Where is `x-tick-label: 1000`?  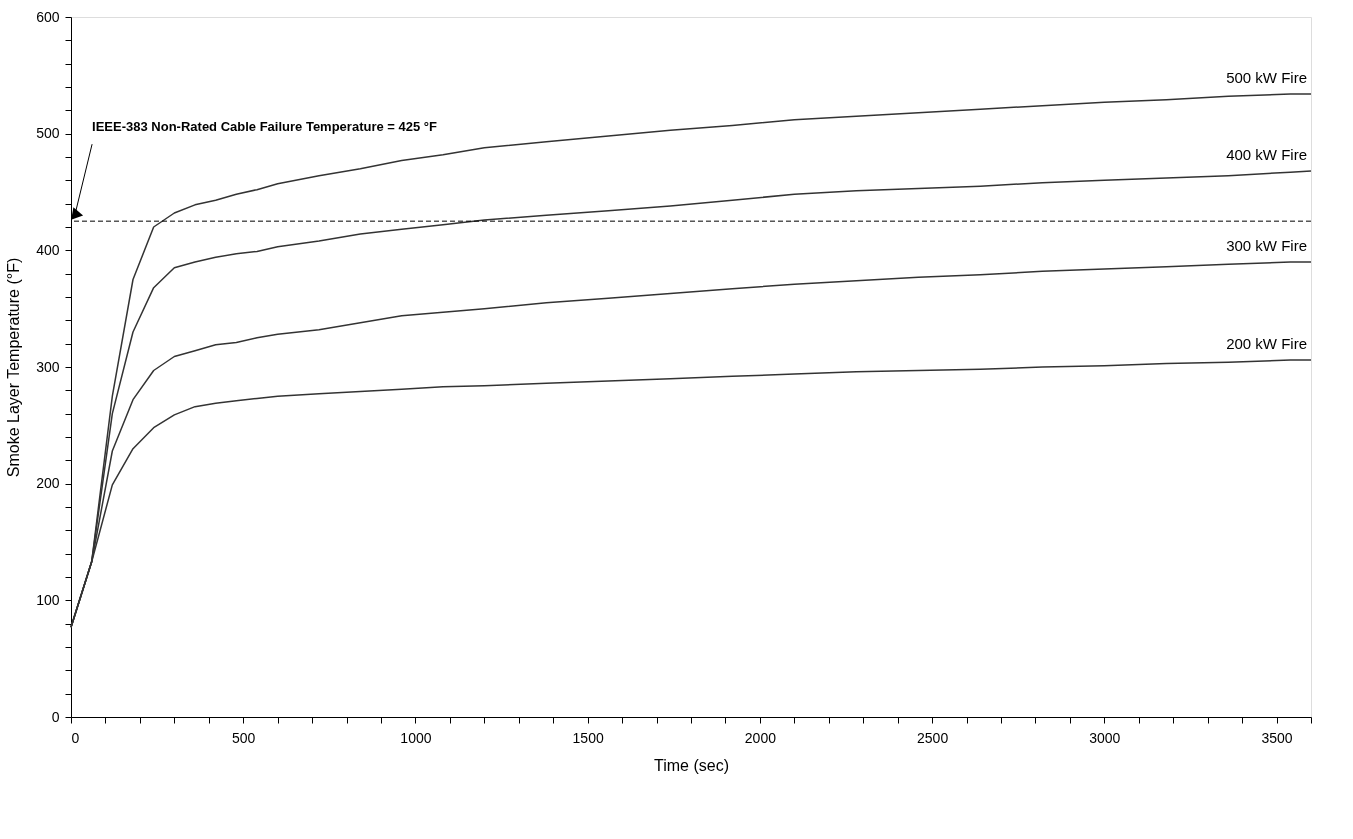
x-tick-label: 1000 is located at coordinates (416, 737).